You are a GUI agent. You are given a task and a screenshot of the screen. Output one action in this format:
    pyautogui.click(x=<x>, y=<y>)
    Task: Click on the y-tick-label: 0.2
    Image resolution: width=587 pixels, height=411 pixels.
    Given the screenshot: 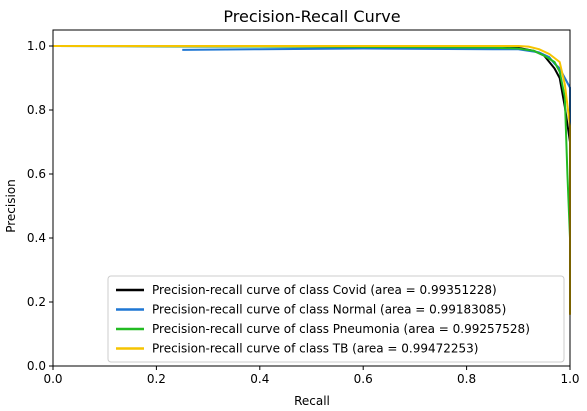 What is the action you would take?
    pyautogui.click(x=36, y=302)
    